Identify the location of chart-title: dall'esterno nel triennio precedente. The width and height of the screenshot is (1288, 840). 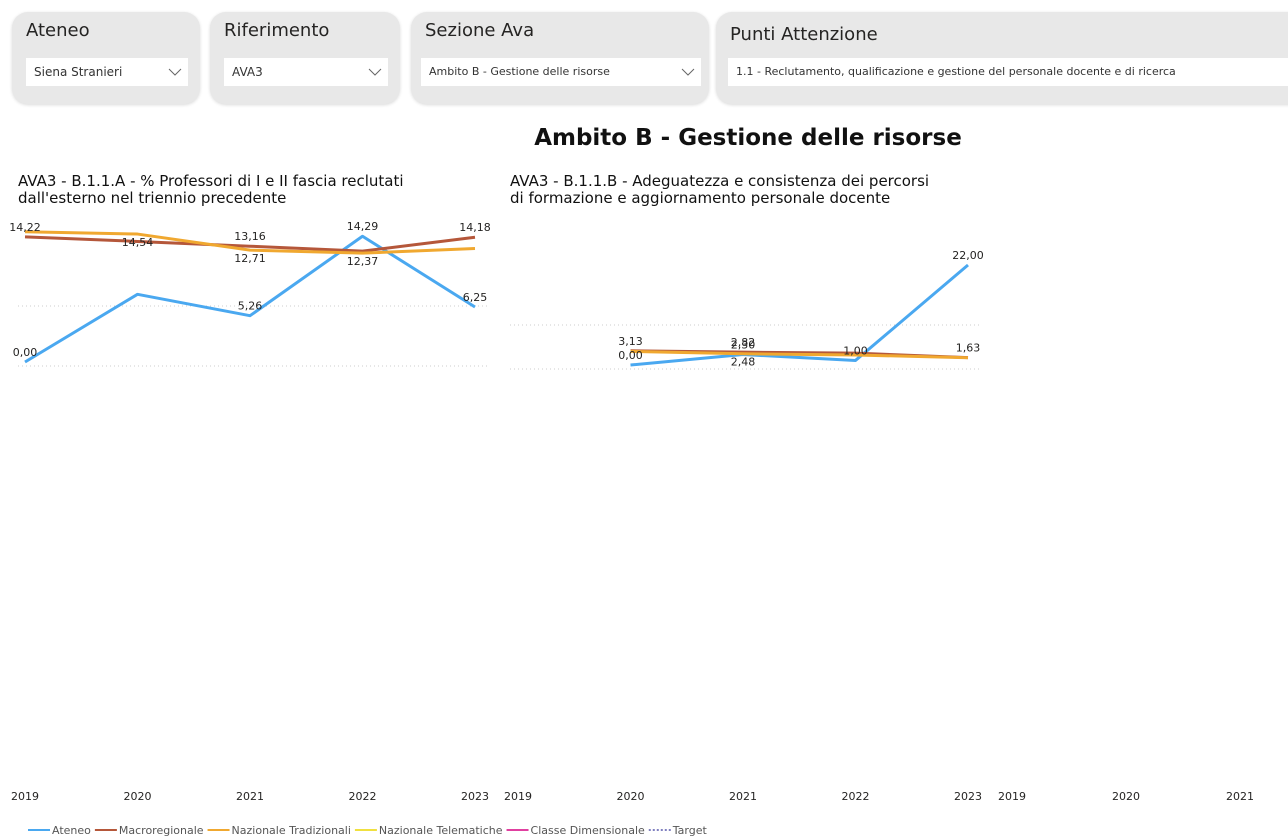
(152, 198).